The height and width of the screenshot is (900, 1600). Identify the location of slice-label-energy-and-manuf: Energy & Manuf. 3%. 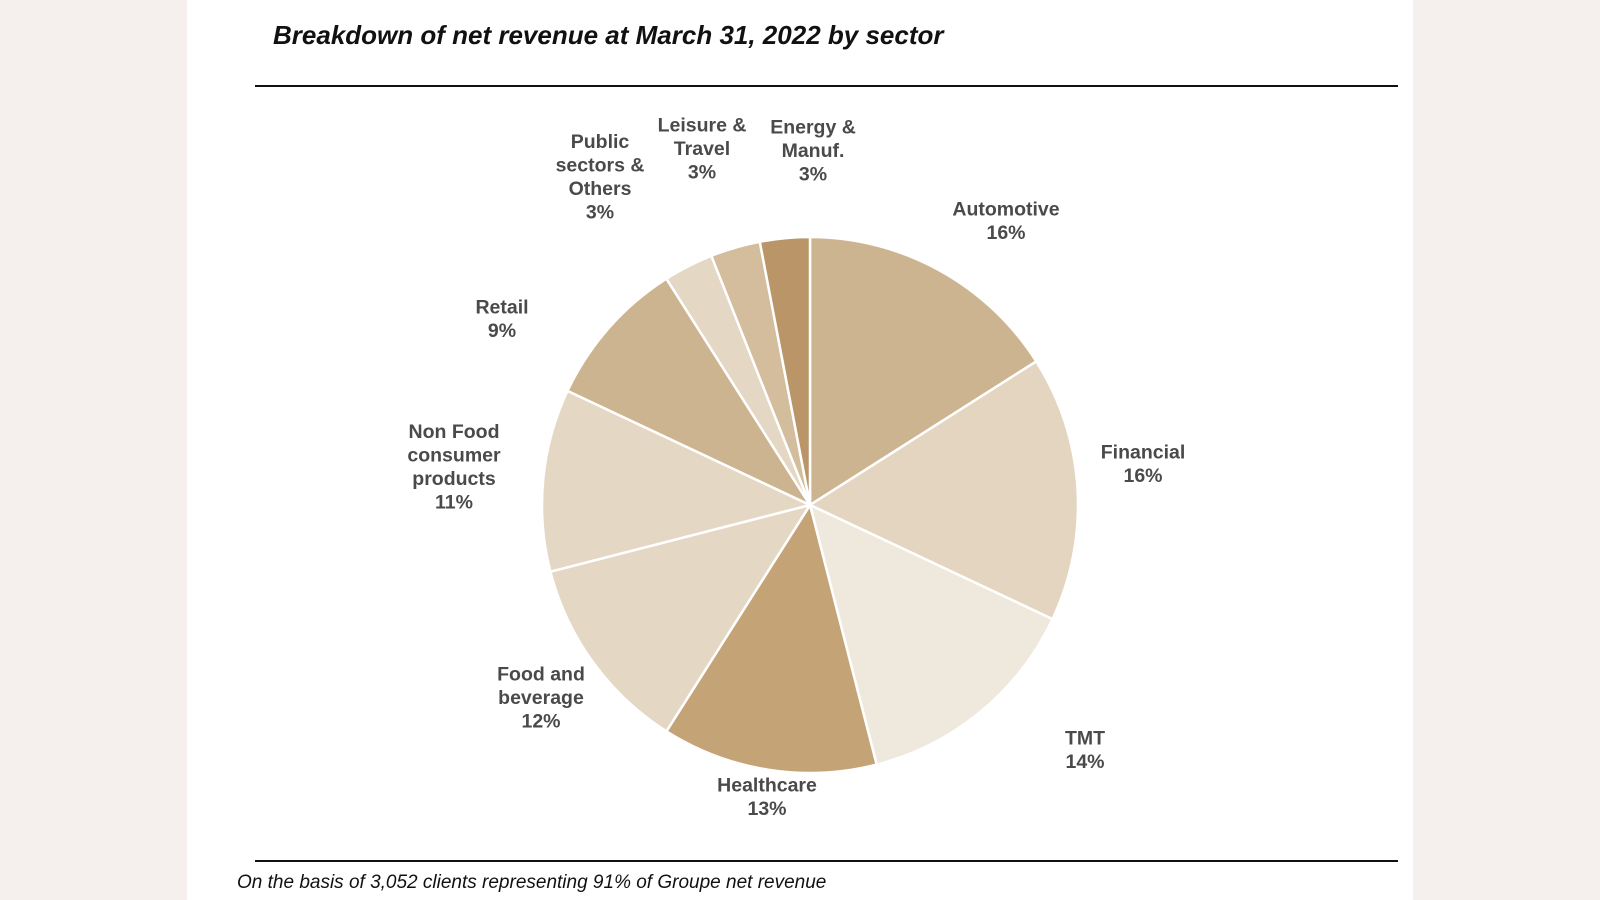
(813, 151).